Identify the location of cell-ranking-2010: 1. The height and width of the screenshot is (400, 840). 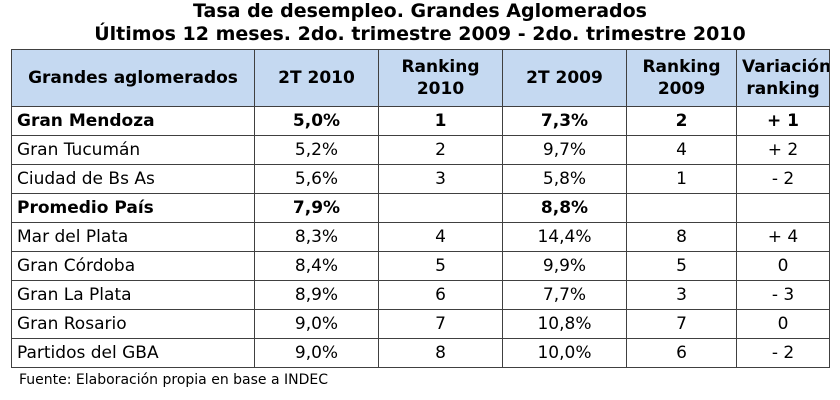
(440, 121).